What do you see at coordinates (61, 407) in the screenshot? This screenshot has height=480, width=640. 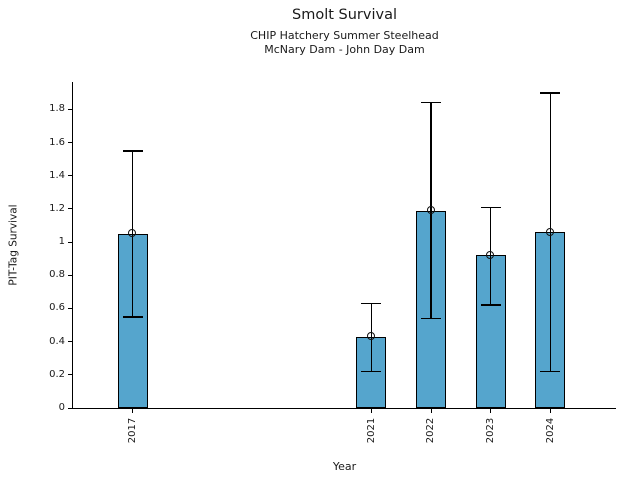 I see `y-tick-label: 0` at bounding box center [61, 407].